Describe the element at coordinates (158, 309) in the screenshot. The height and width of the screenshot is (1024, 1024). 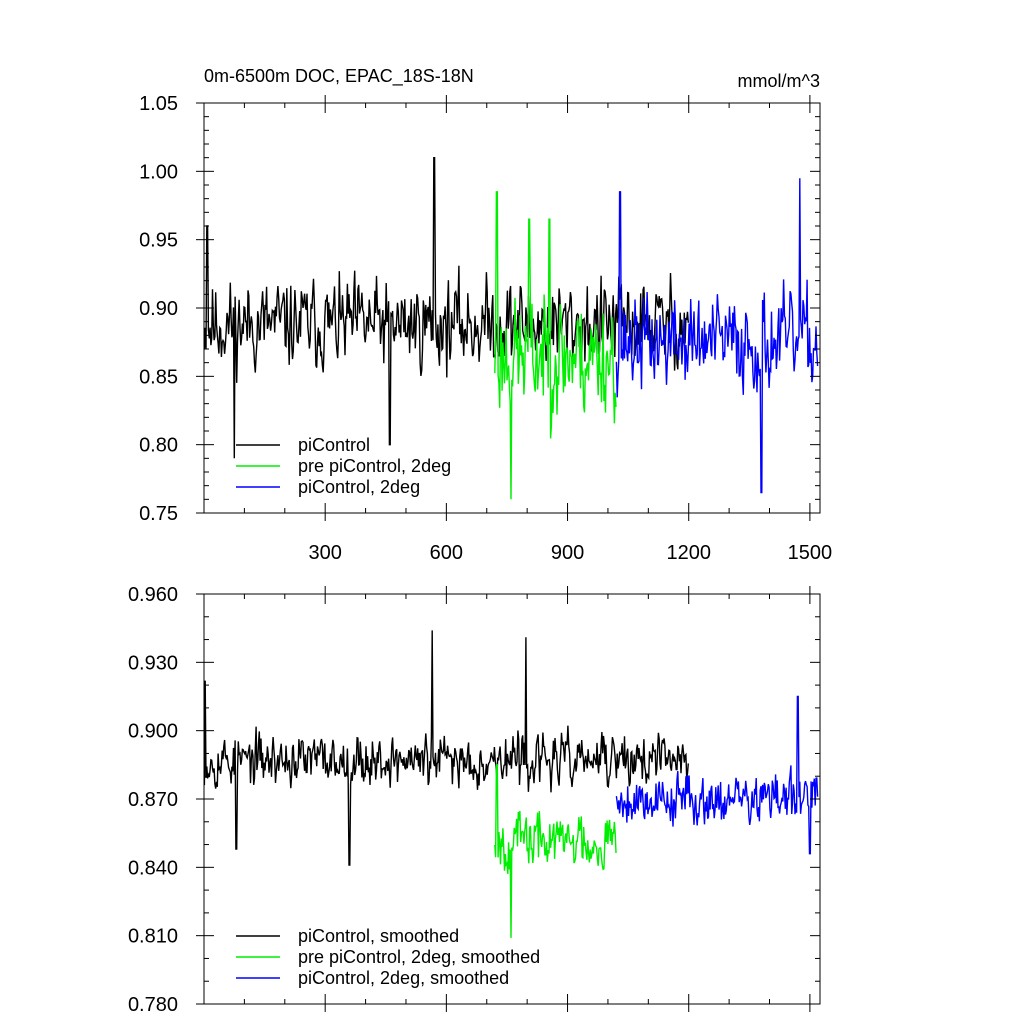
I see `y-tick-label: 0.90` at that location.